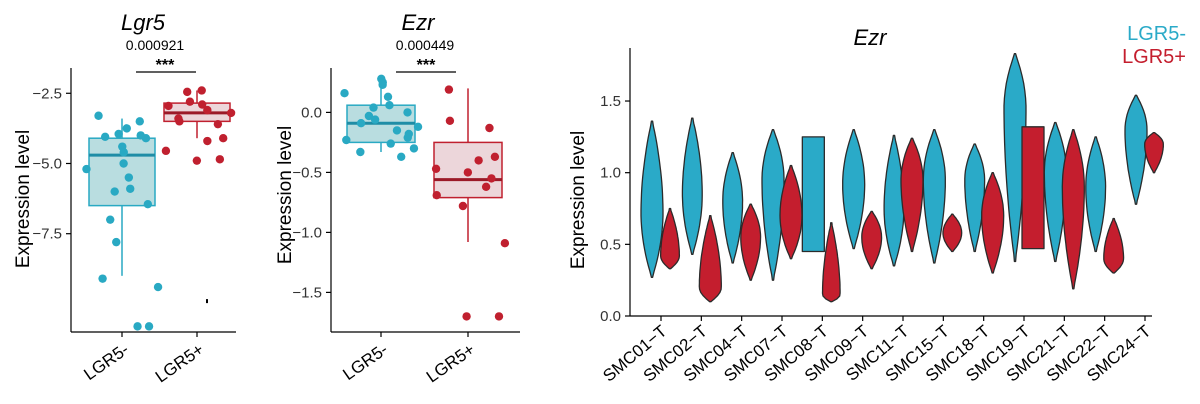 This screenshot has width=1200, height=404. I want to click on panel2-pvalue: 0.000449, so click(425, 45).